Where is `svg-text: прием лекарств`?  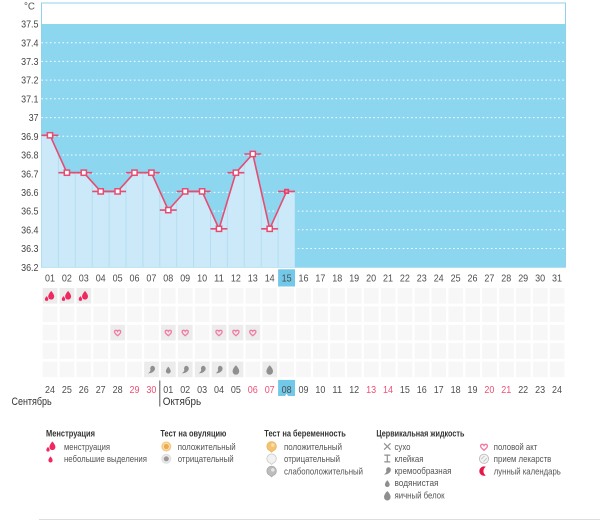 svg-text: прием лекарств is located at coordinates (523, 459).